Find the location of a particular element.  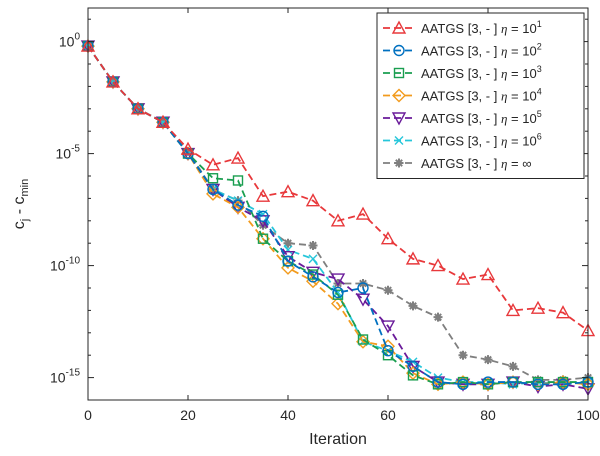

legend-entry: AATGS [3, - ] η = 105 is located at coordinates (462, 117).